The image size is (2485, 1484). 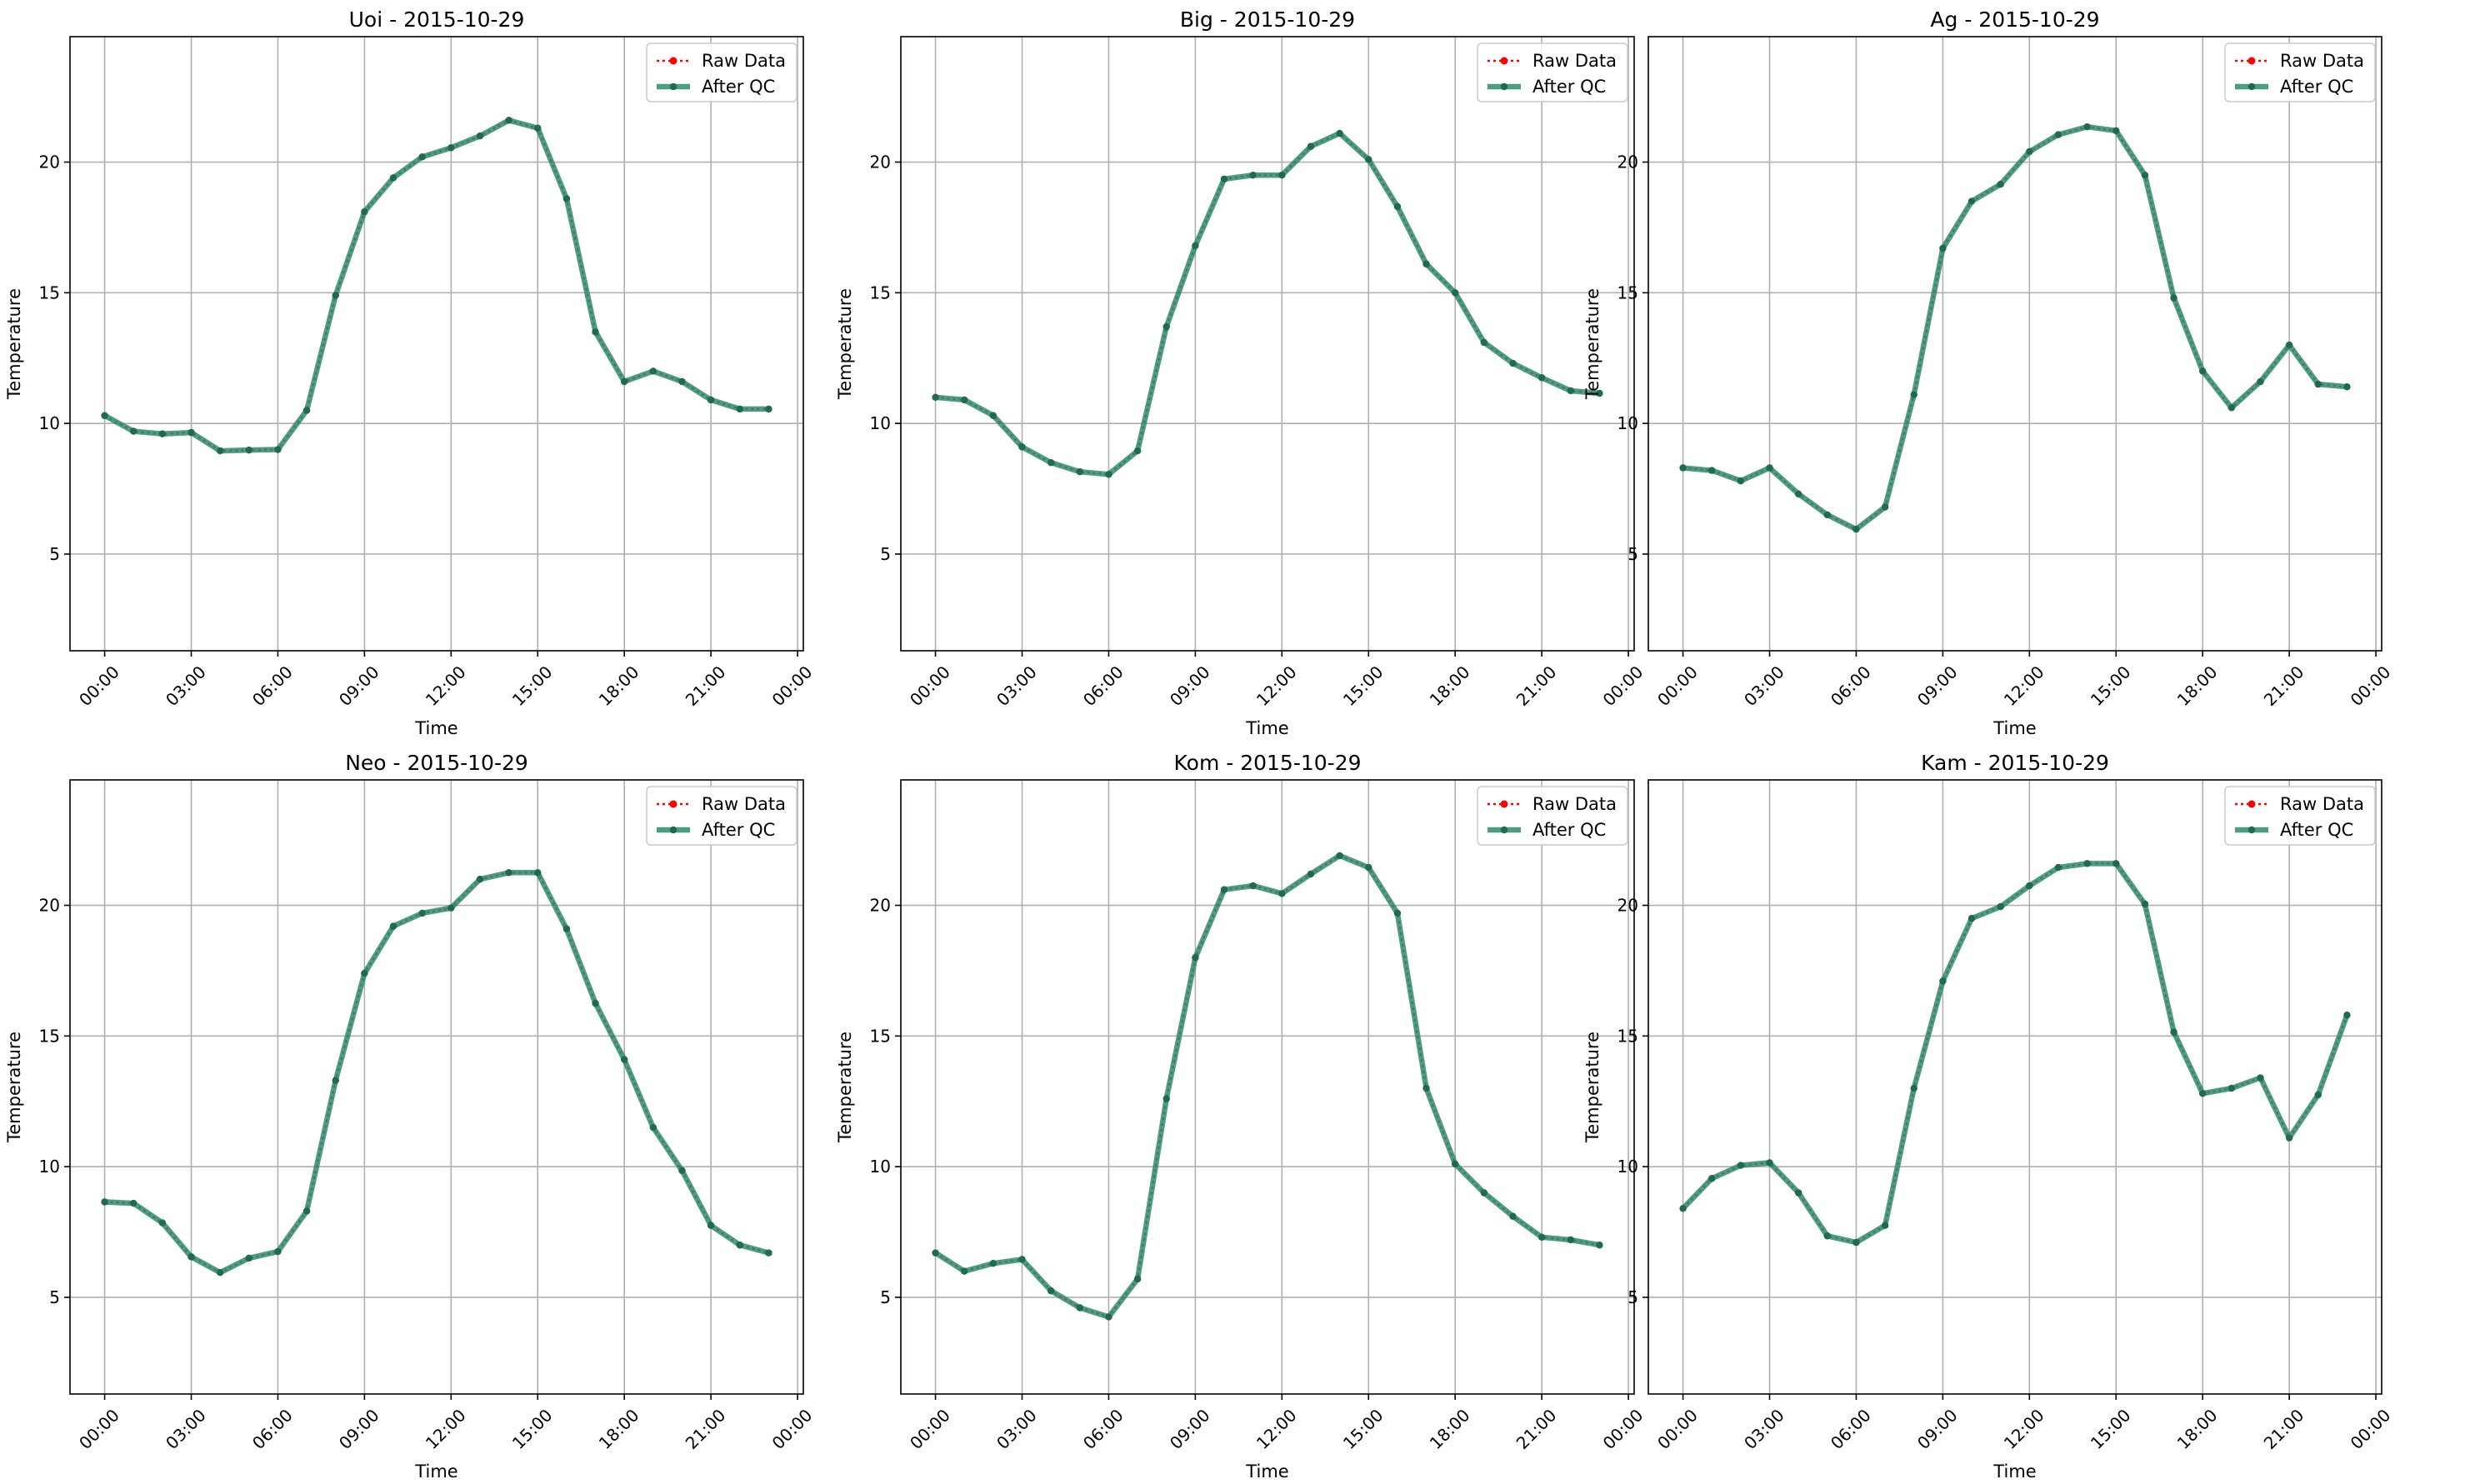 I want to click on legend-marker-raw-data, so click(x=1504, y=804).